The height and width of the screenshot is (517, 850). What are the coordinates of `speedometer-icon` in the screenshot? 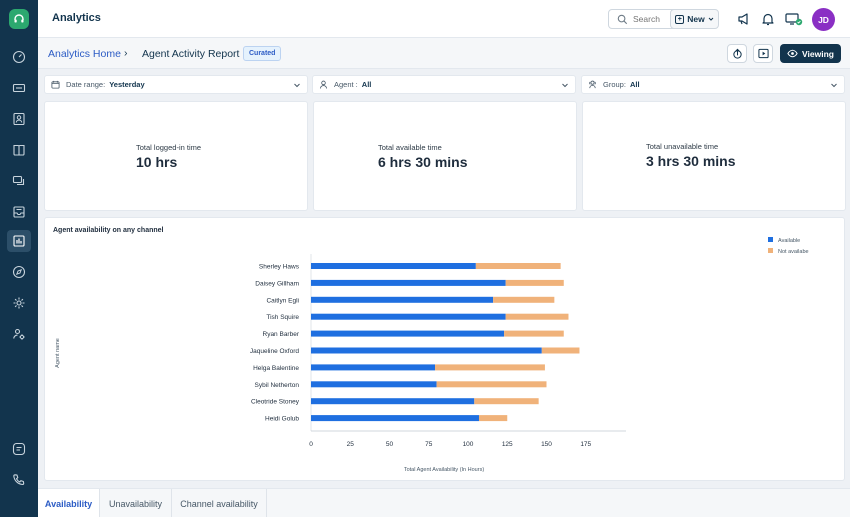 It's located at (19, 57).